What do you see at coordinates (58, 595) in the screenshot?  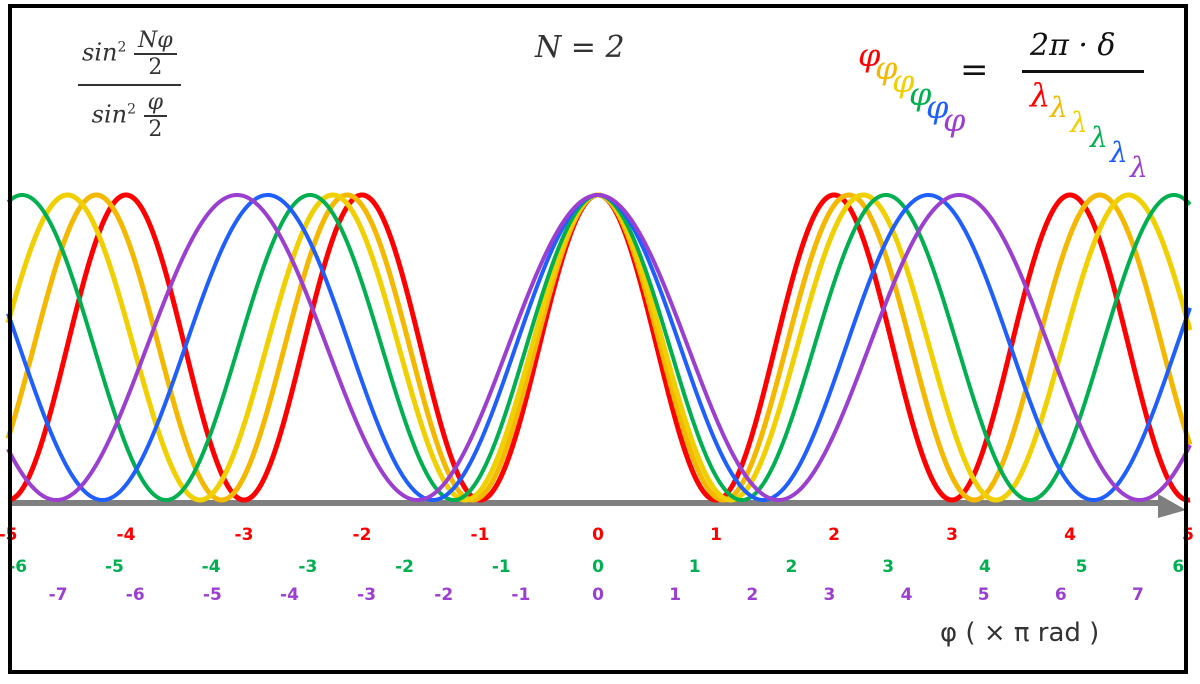 I see `tick-label: -7` at bounding box center [58, 595].